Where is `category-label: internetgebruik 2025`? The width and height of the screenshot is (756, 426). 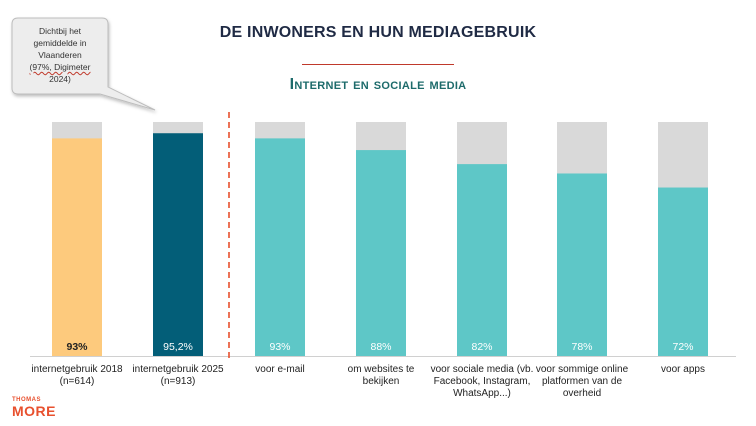
category-label: internetgebruik 2025 is located at coordinates (178, 369).